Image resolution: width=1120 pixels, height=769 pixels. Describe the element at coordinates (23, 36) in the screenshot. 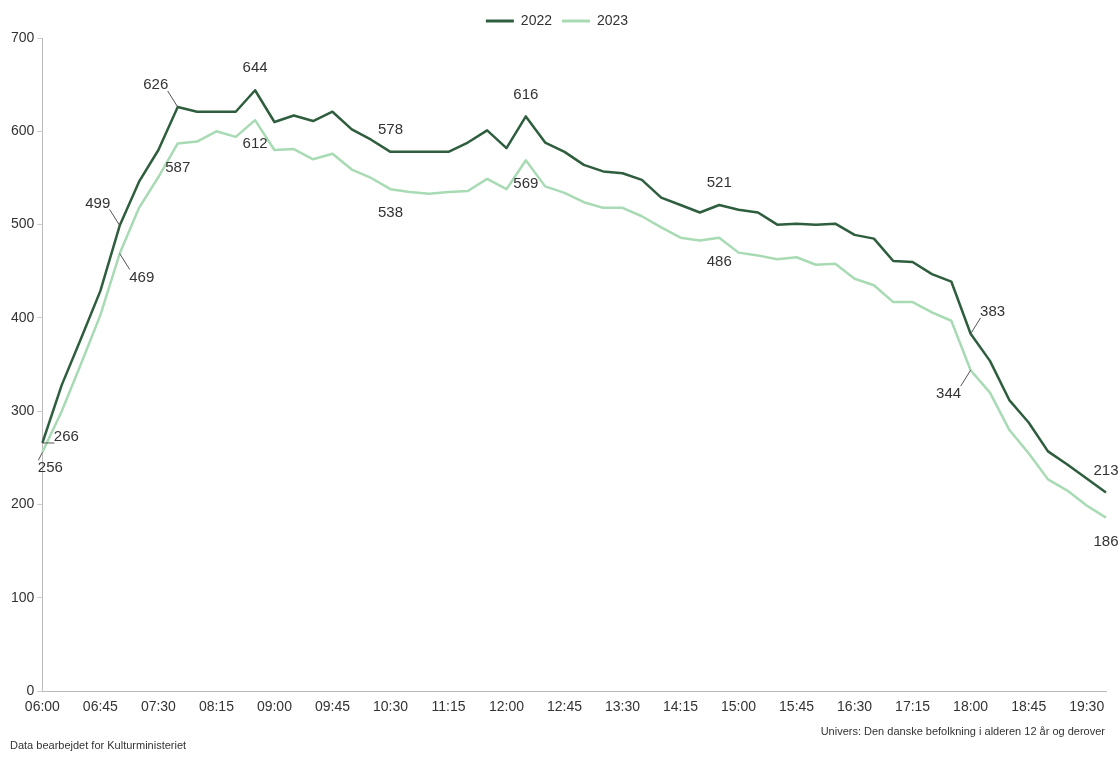

I see `y-tick-label: 700` at that location.